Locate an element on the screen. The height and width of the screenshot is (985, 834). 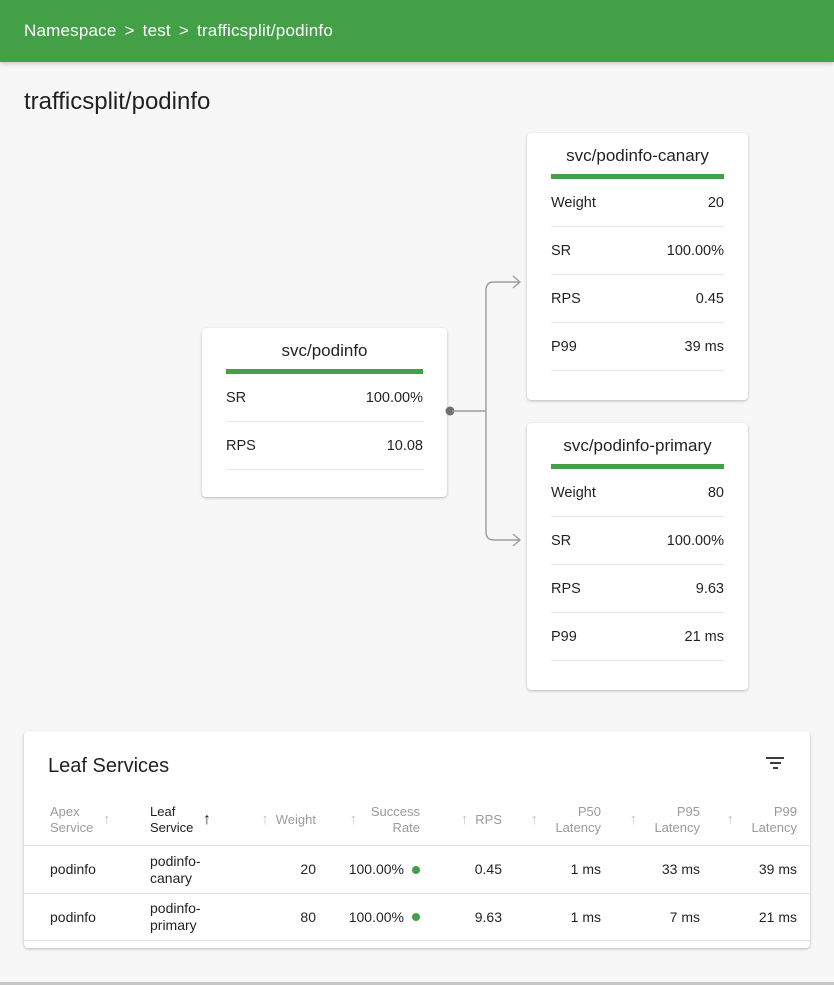
column-header-rps: ↑ RPS is located at coordinates (461, 820).